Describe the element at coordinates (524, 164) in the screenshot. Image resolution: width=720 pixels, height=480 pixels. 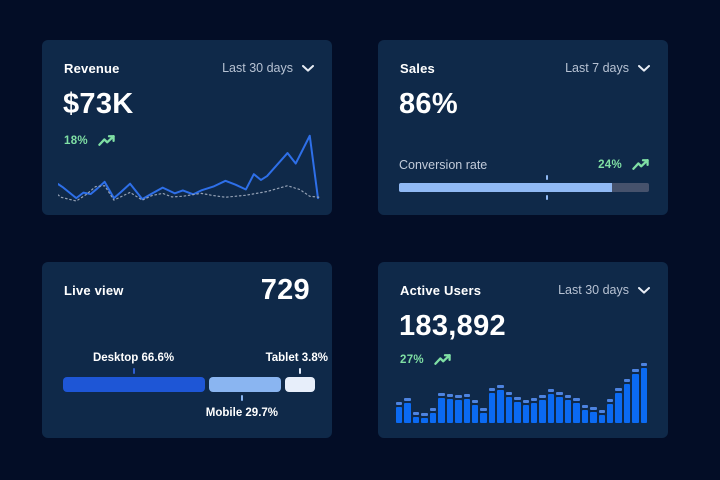
I see `conversion-rate-row: Conversion rate 24%` at that location.